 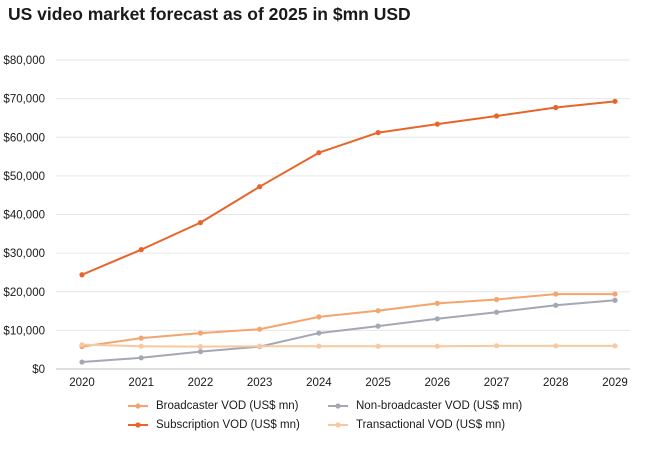 I want to click on legend-item: Broadcaster VOD (US$ mn), so click(x=213, y=406).